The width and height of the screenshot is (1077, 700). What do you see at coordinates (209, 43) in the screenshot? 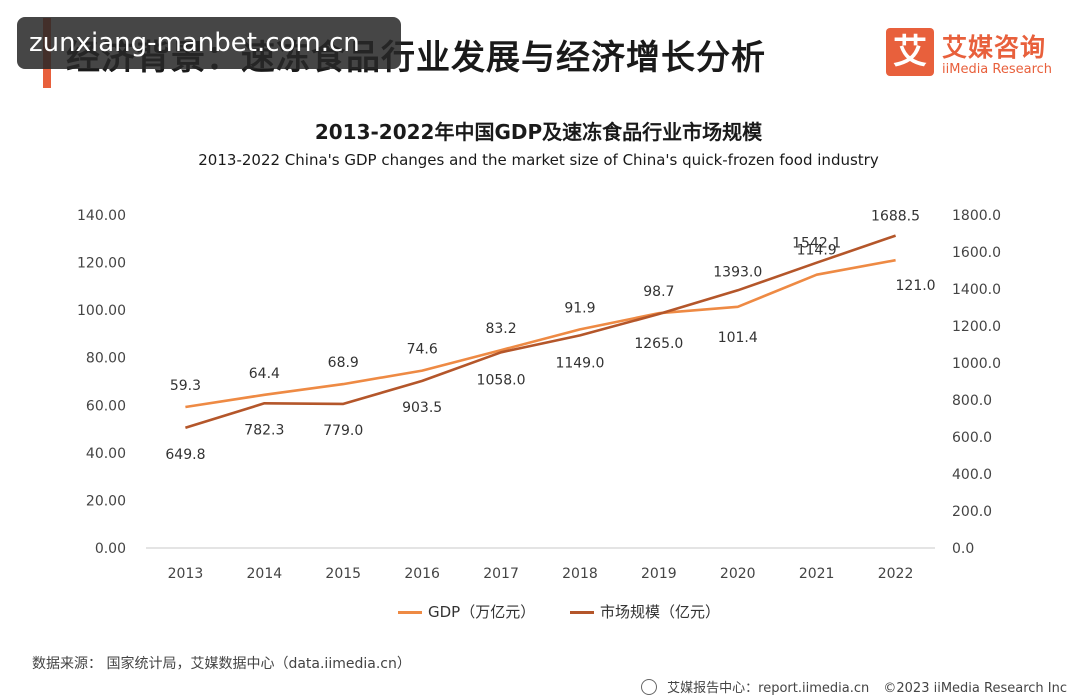
I see `watermark-overlay: zunxiang-manbet.com.cn` at bounding box center [209, 43].